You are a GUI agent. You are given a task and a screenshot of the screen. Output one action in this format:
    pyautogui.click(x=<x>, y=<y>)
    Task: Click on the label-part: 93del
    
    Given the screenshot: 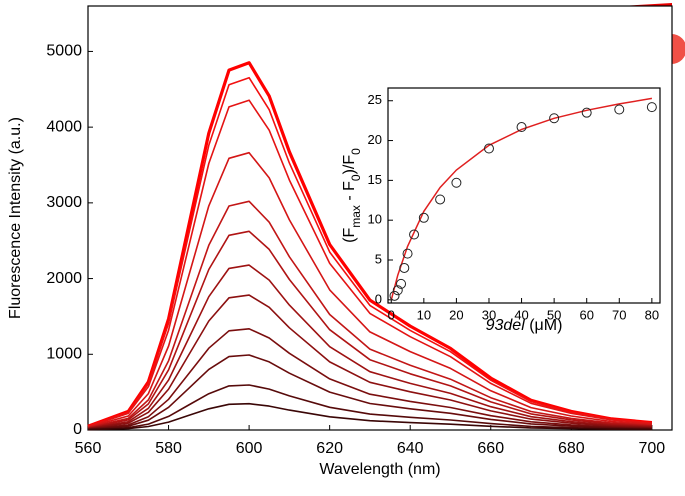 What is the action you would take?
    pyautogui.click(x=506, y=325)
    